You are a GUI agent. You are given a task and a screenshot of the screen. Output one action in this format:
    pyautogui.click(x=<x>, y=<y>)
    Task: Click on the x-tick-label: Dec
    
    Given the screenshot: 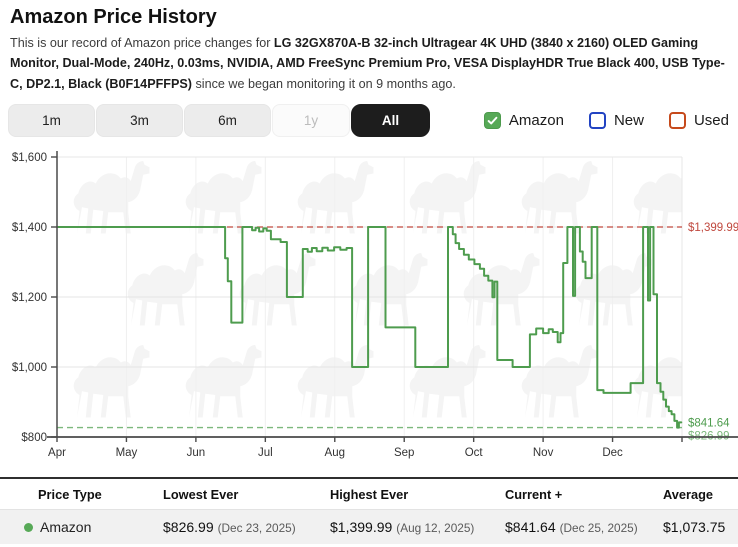 What is the action you would take?
    pyautogui.click(x=612, y=453)
    